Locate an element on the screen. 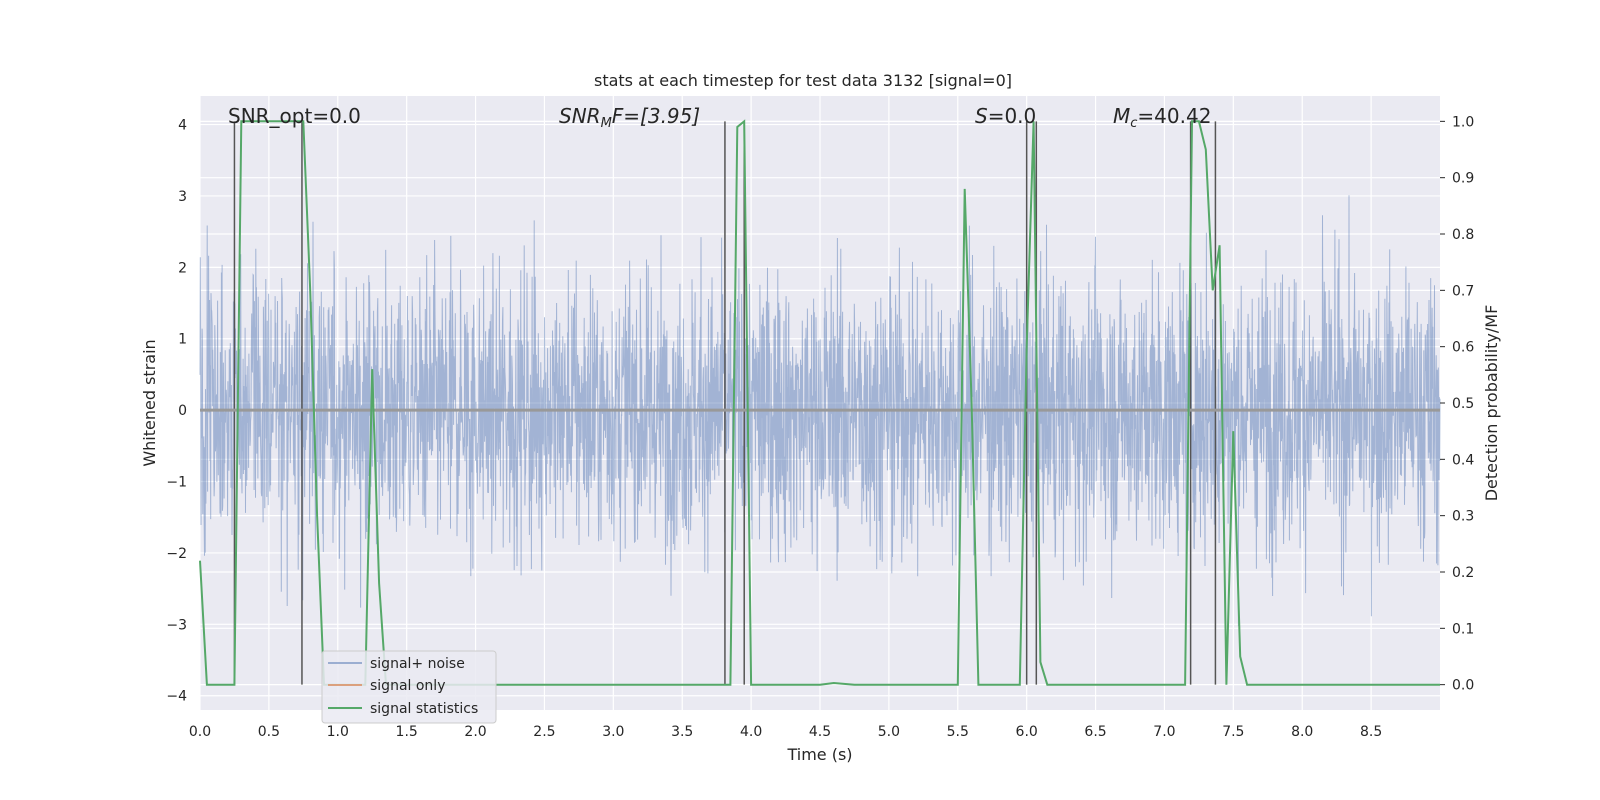  y2-tick-2: 0.2 is located at coordinates (1463, 573).